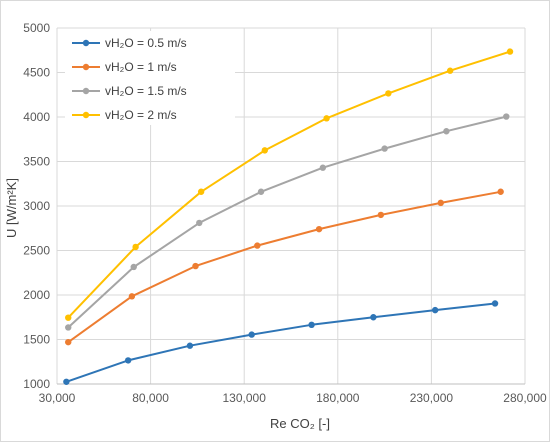 Image resolution: width=550 pixels, height=442 pixels. What do you see at coordinates (36, 251) in the screenshot?
I see `y-tick-label: 2500` at bounding box center [36, 251].